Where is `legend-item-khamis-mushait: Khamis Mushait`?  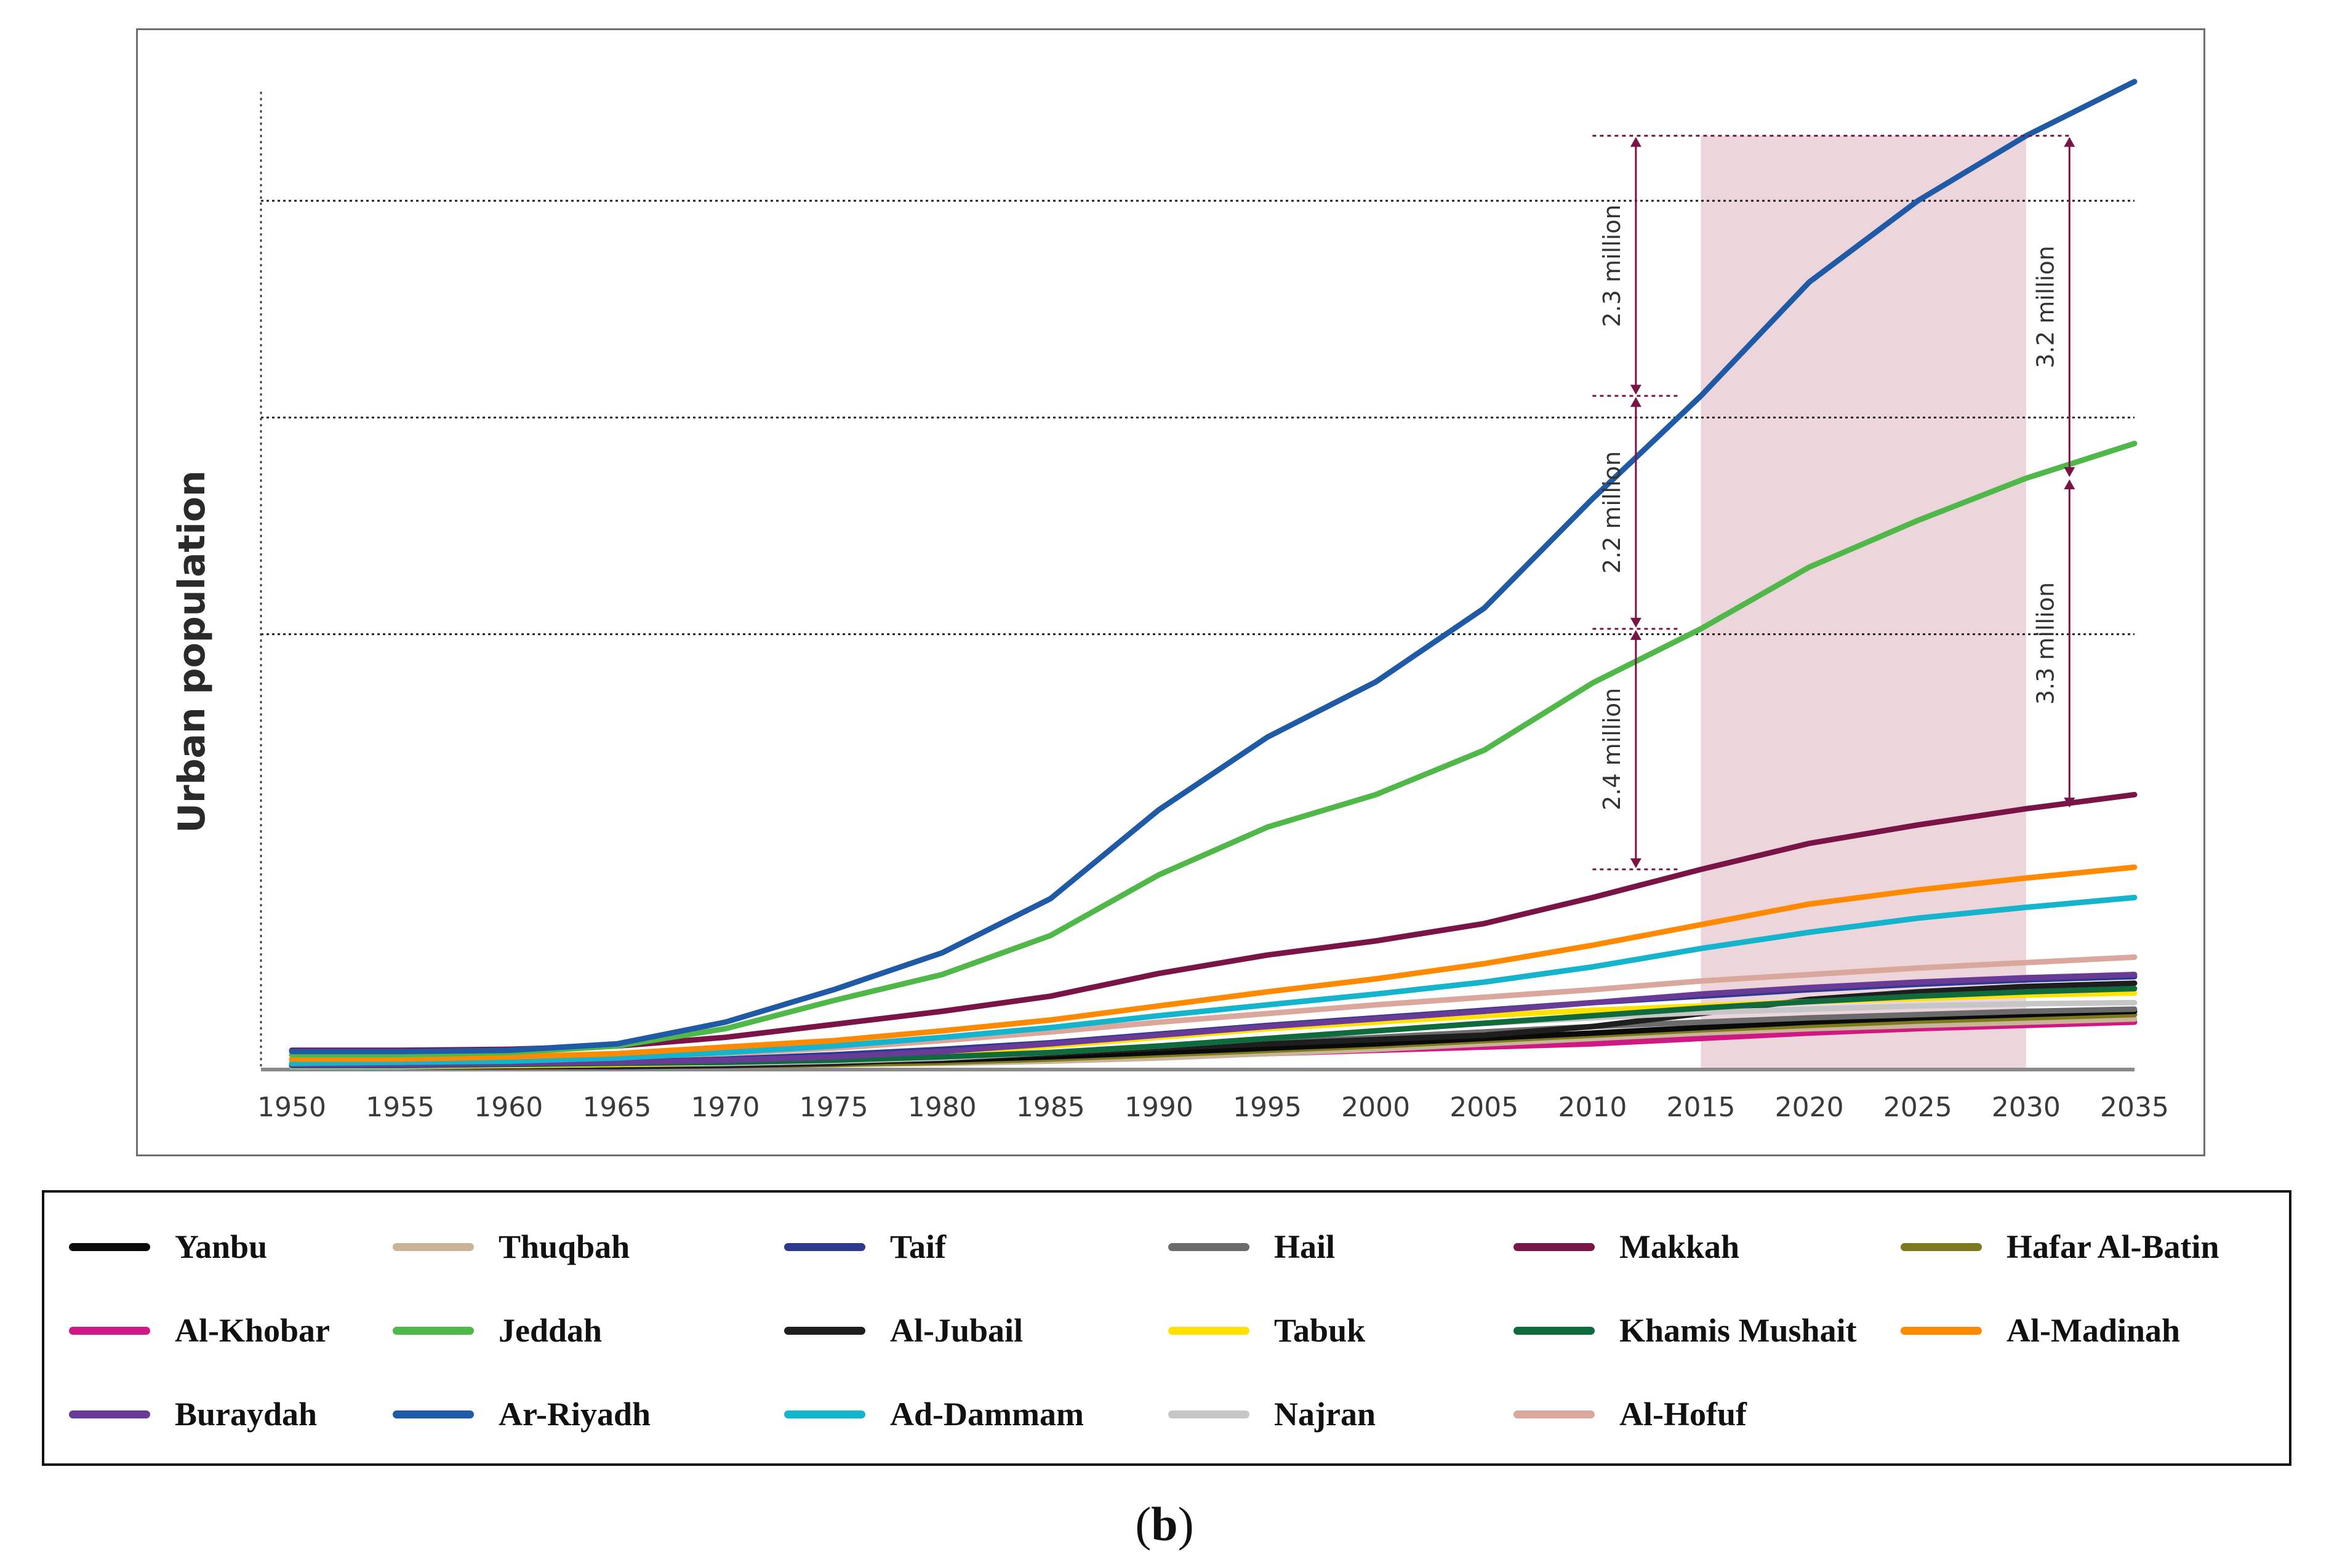
legend-item-khamis-mushait: Khamis Mushait is located at coordinates (1685, 1330).